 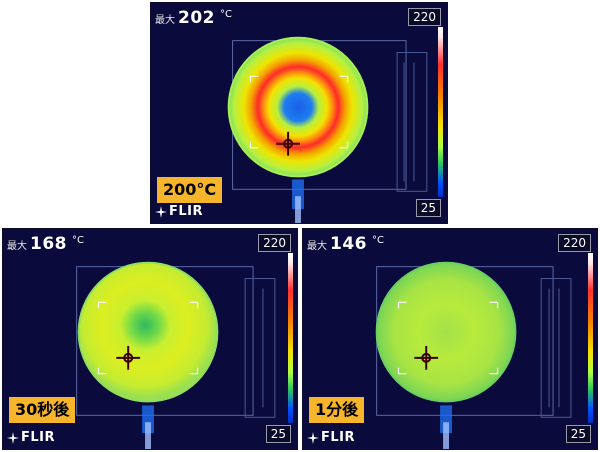 I want to click on condition-label: 200°C, so click(x=190, y=190).